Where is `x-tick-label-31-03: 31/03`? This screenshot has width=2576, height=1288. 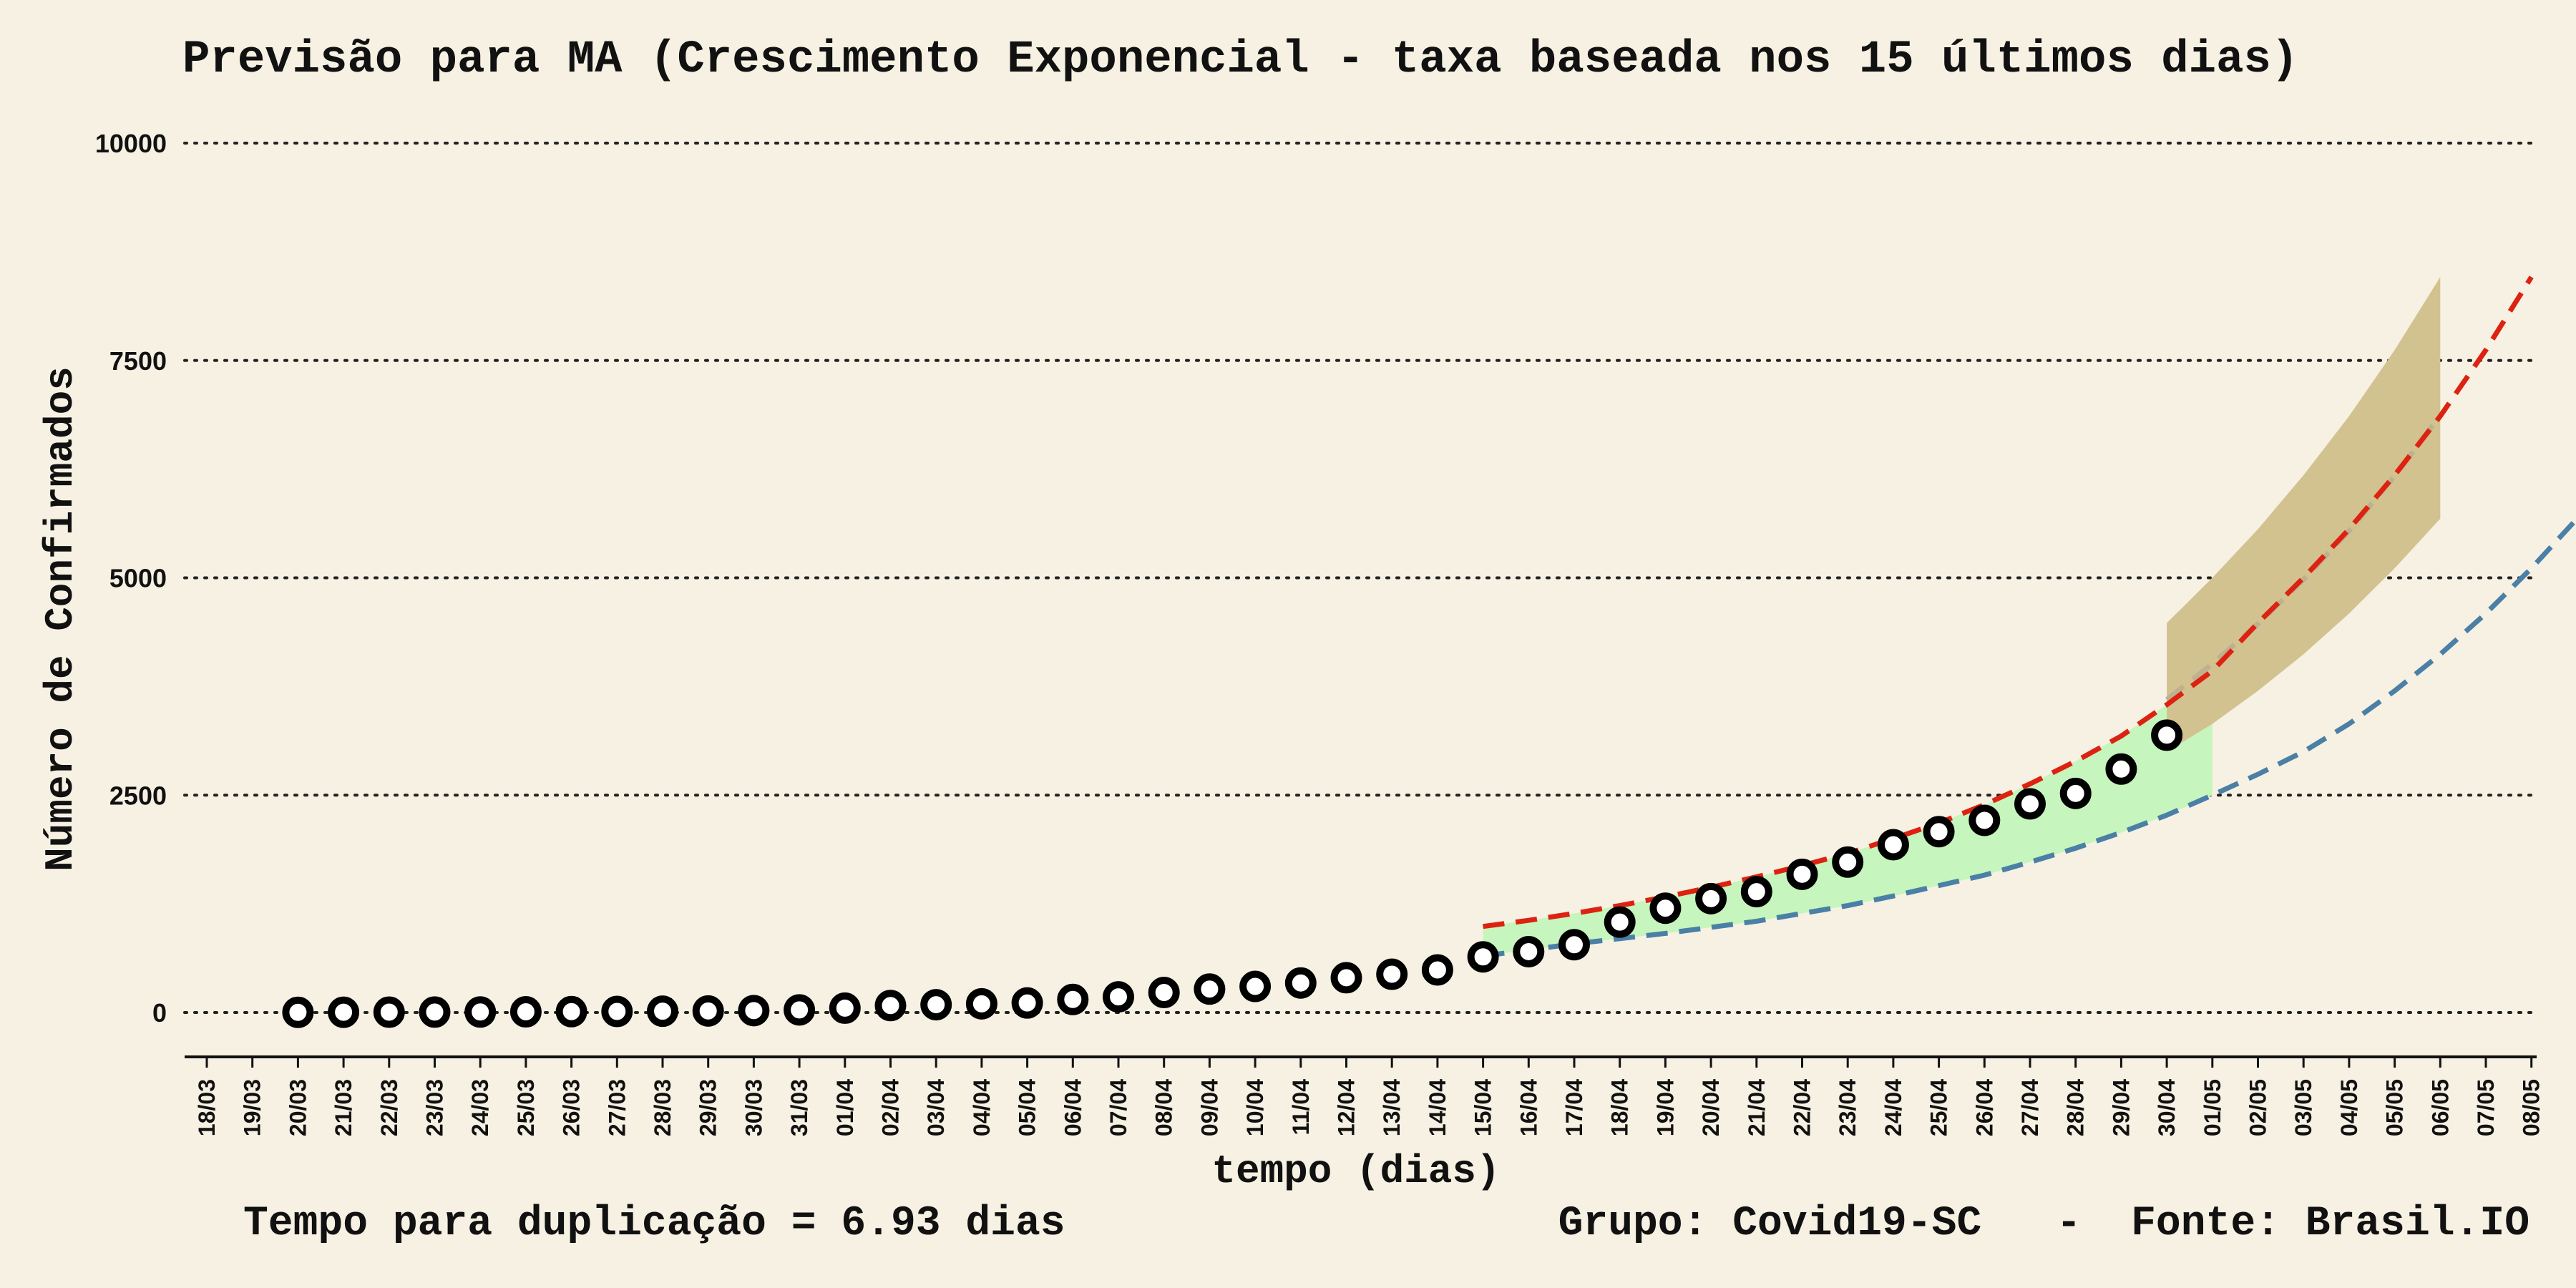 x-tick-label-31-03: 31/03 is located at coordinates (799, 1107).